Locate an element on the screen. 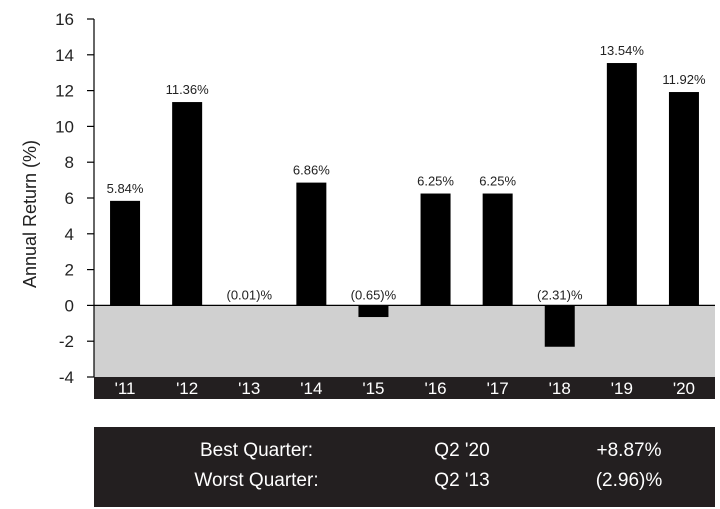 The image size is (720, 509). y-tick-label: 16 is located at coordinates (64, 19).